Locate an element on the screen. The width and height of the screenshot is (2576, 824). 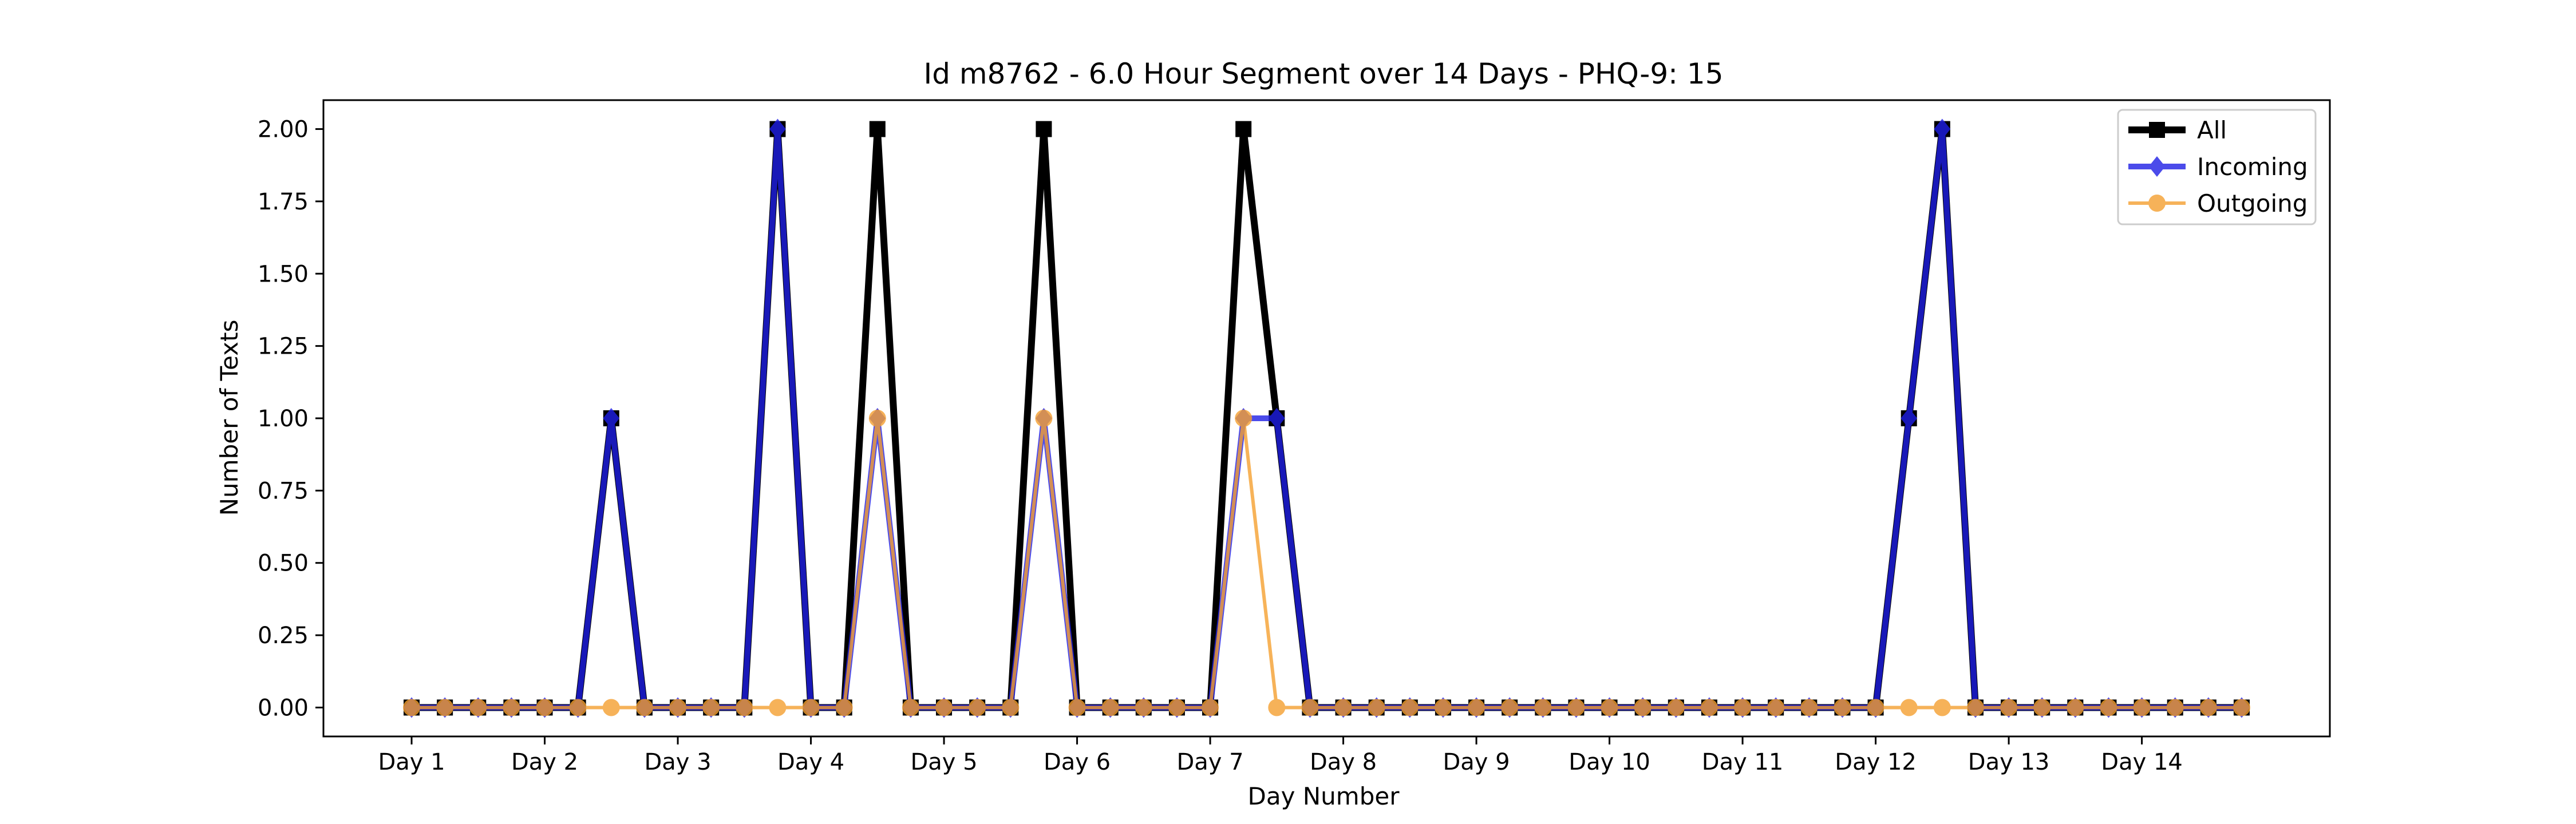
legend: All Incoming Outgoing is located at coordinates (2217, 167).